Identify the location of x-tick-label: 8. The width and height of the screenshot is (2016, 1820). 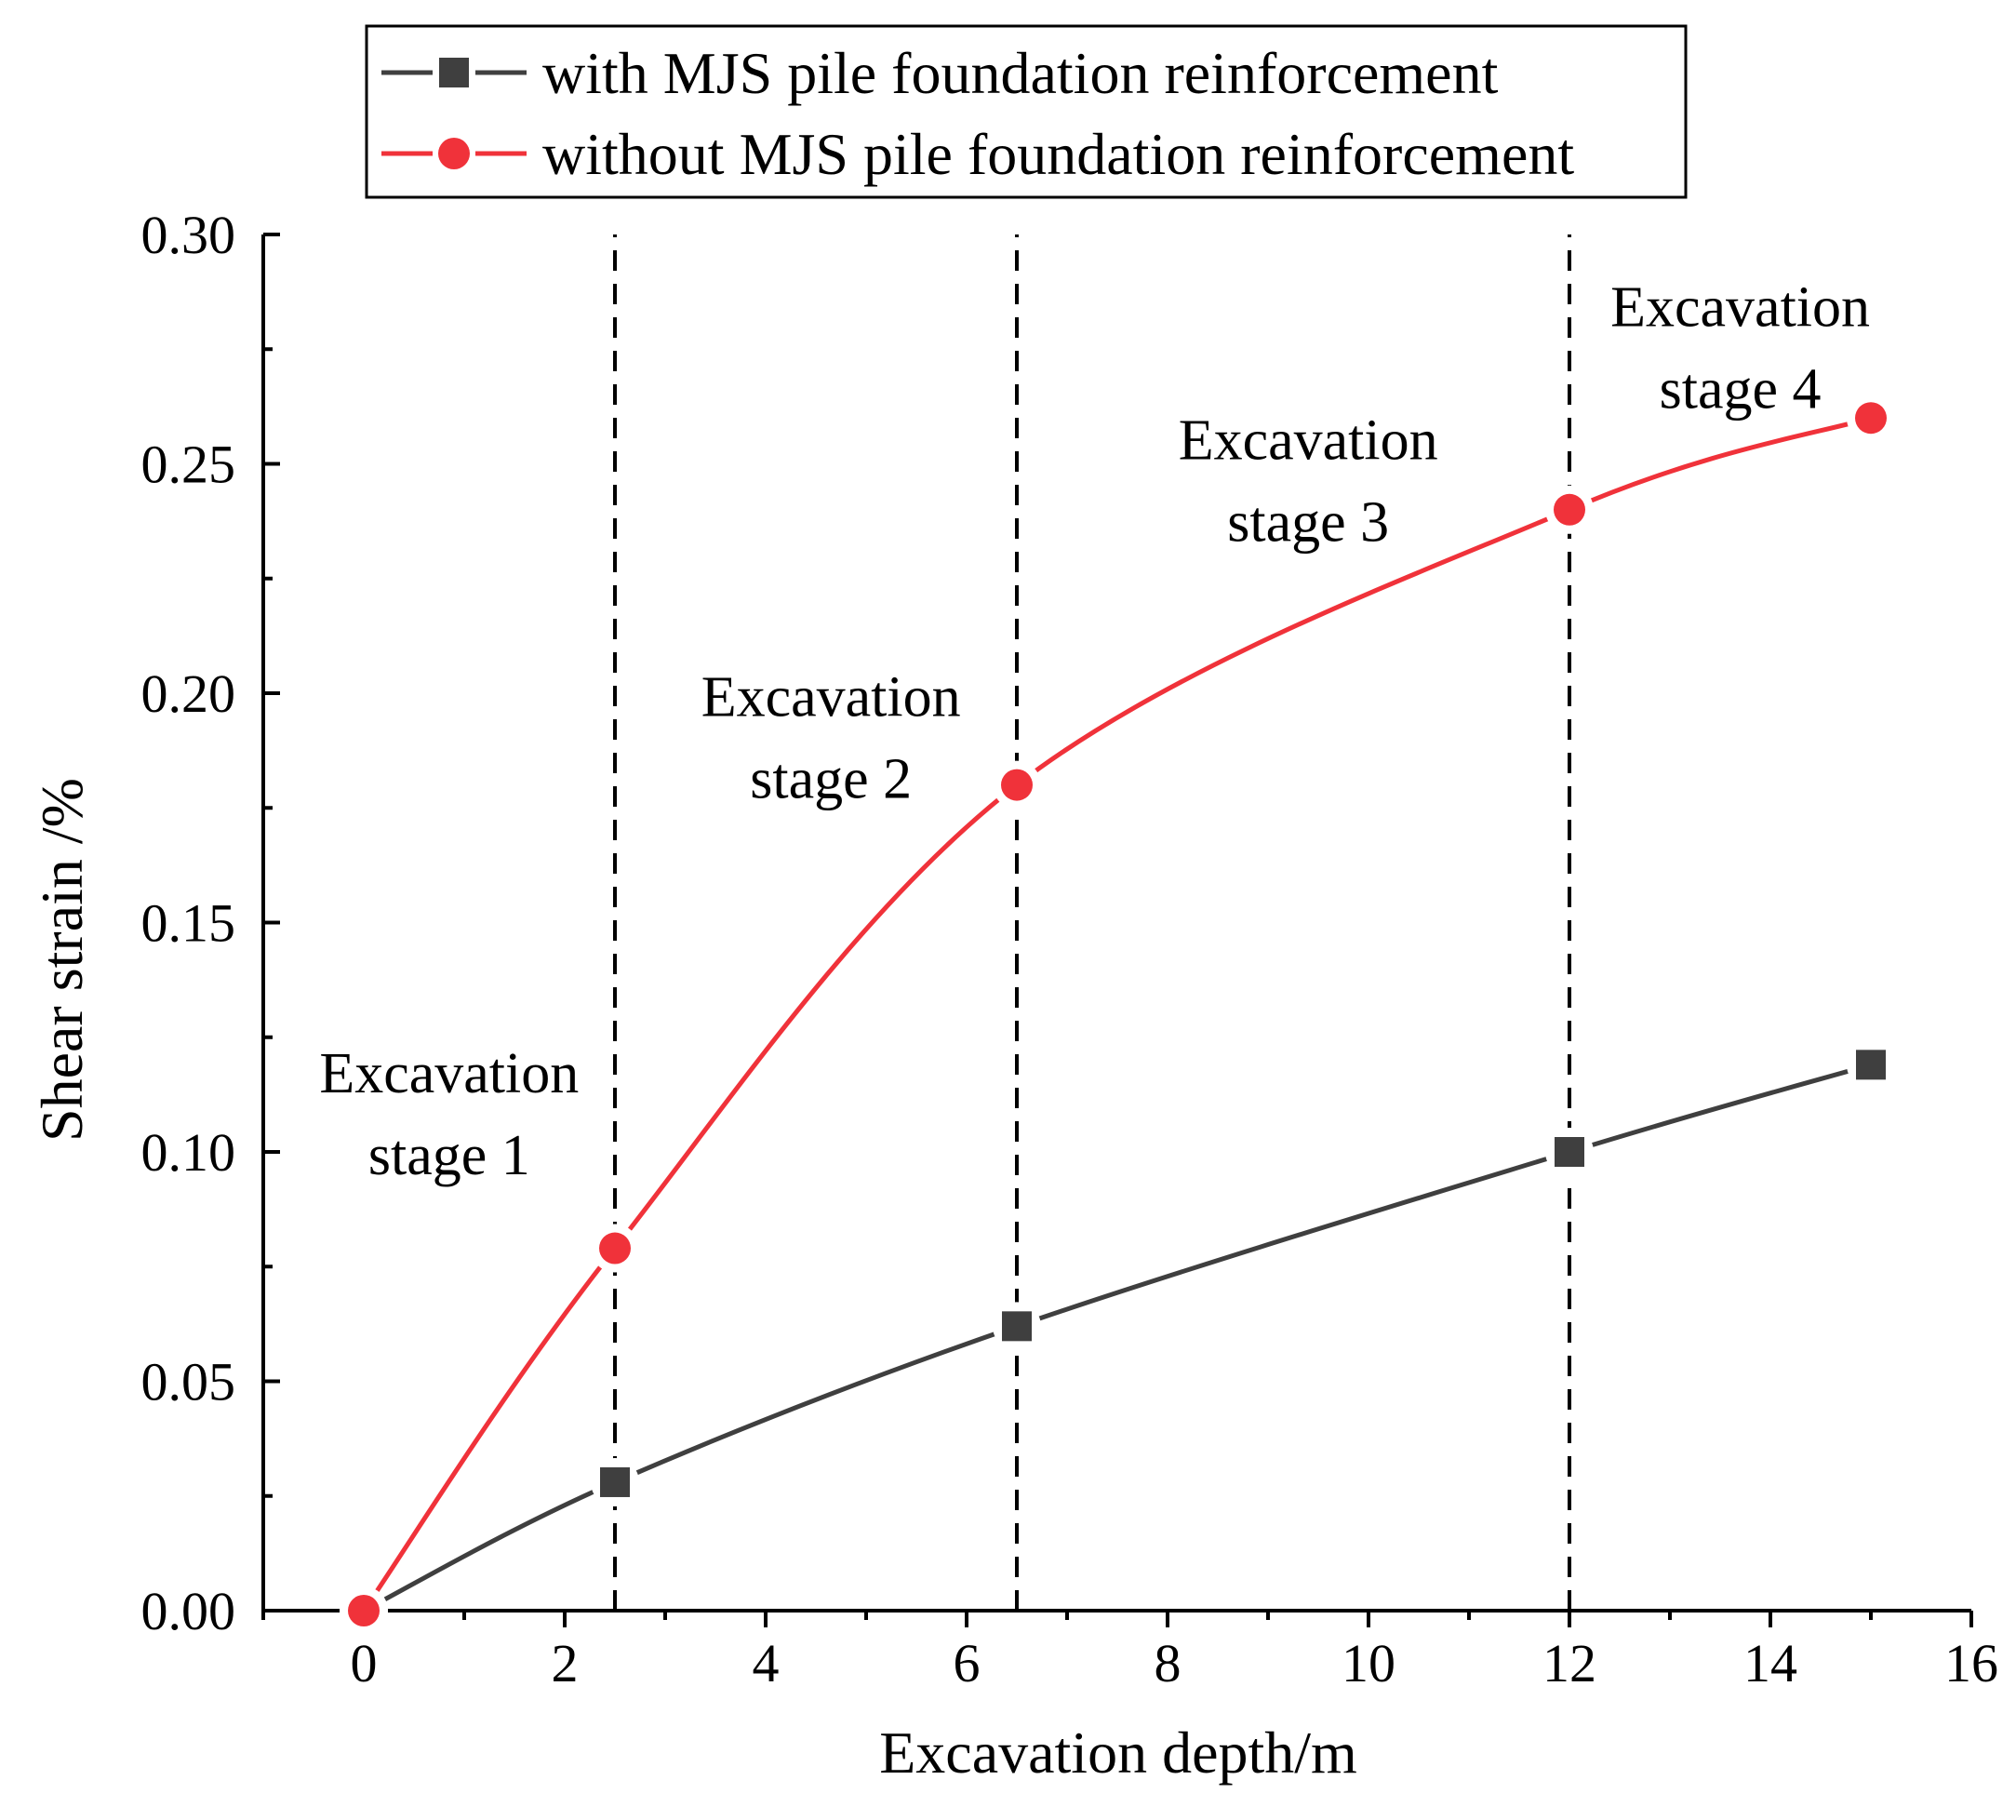
(1168, 1663).